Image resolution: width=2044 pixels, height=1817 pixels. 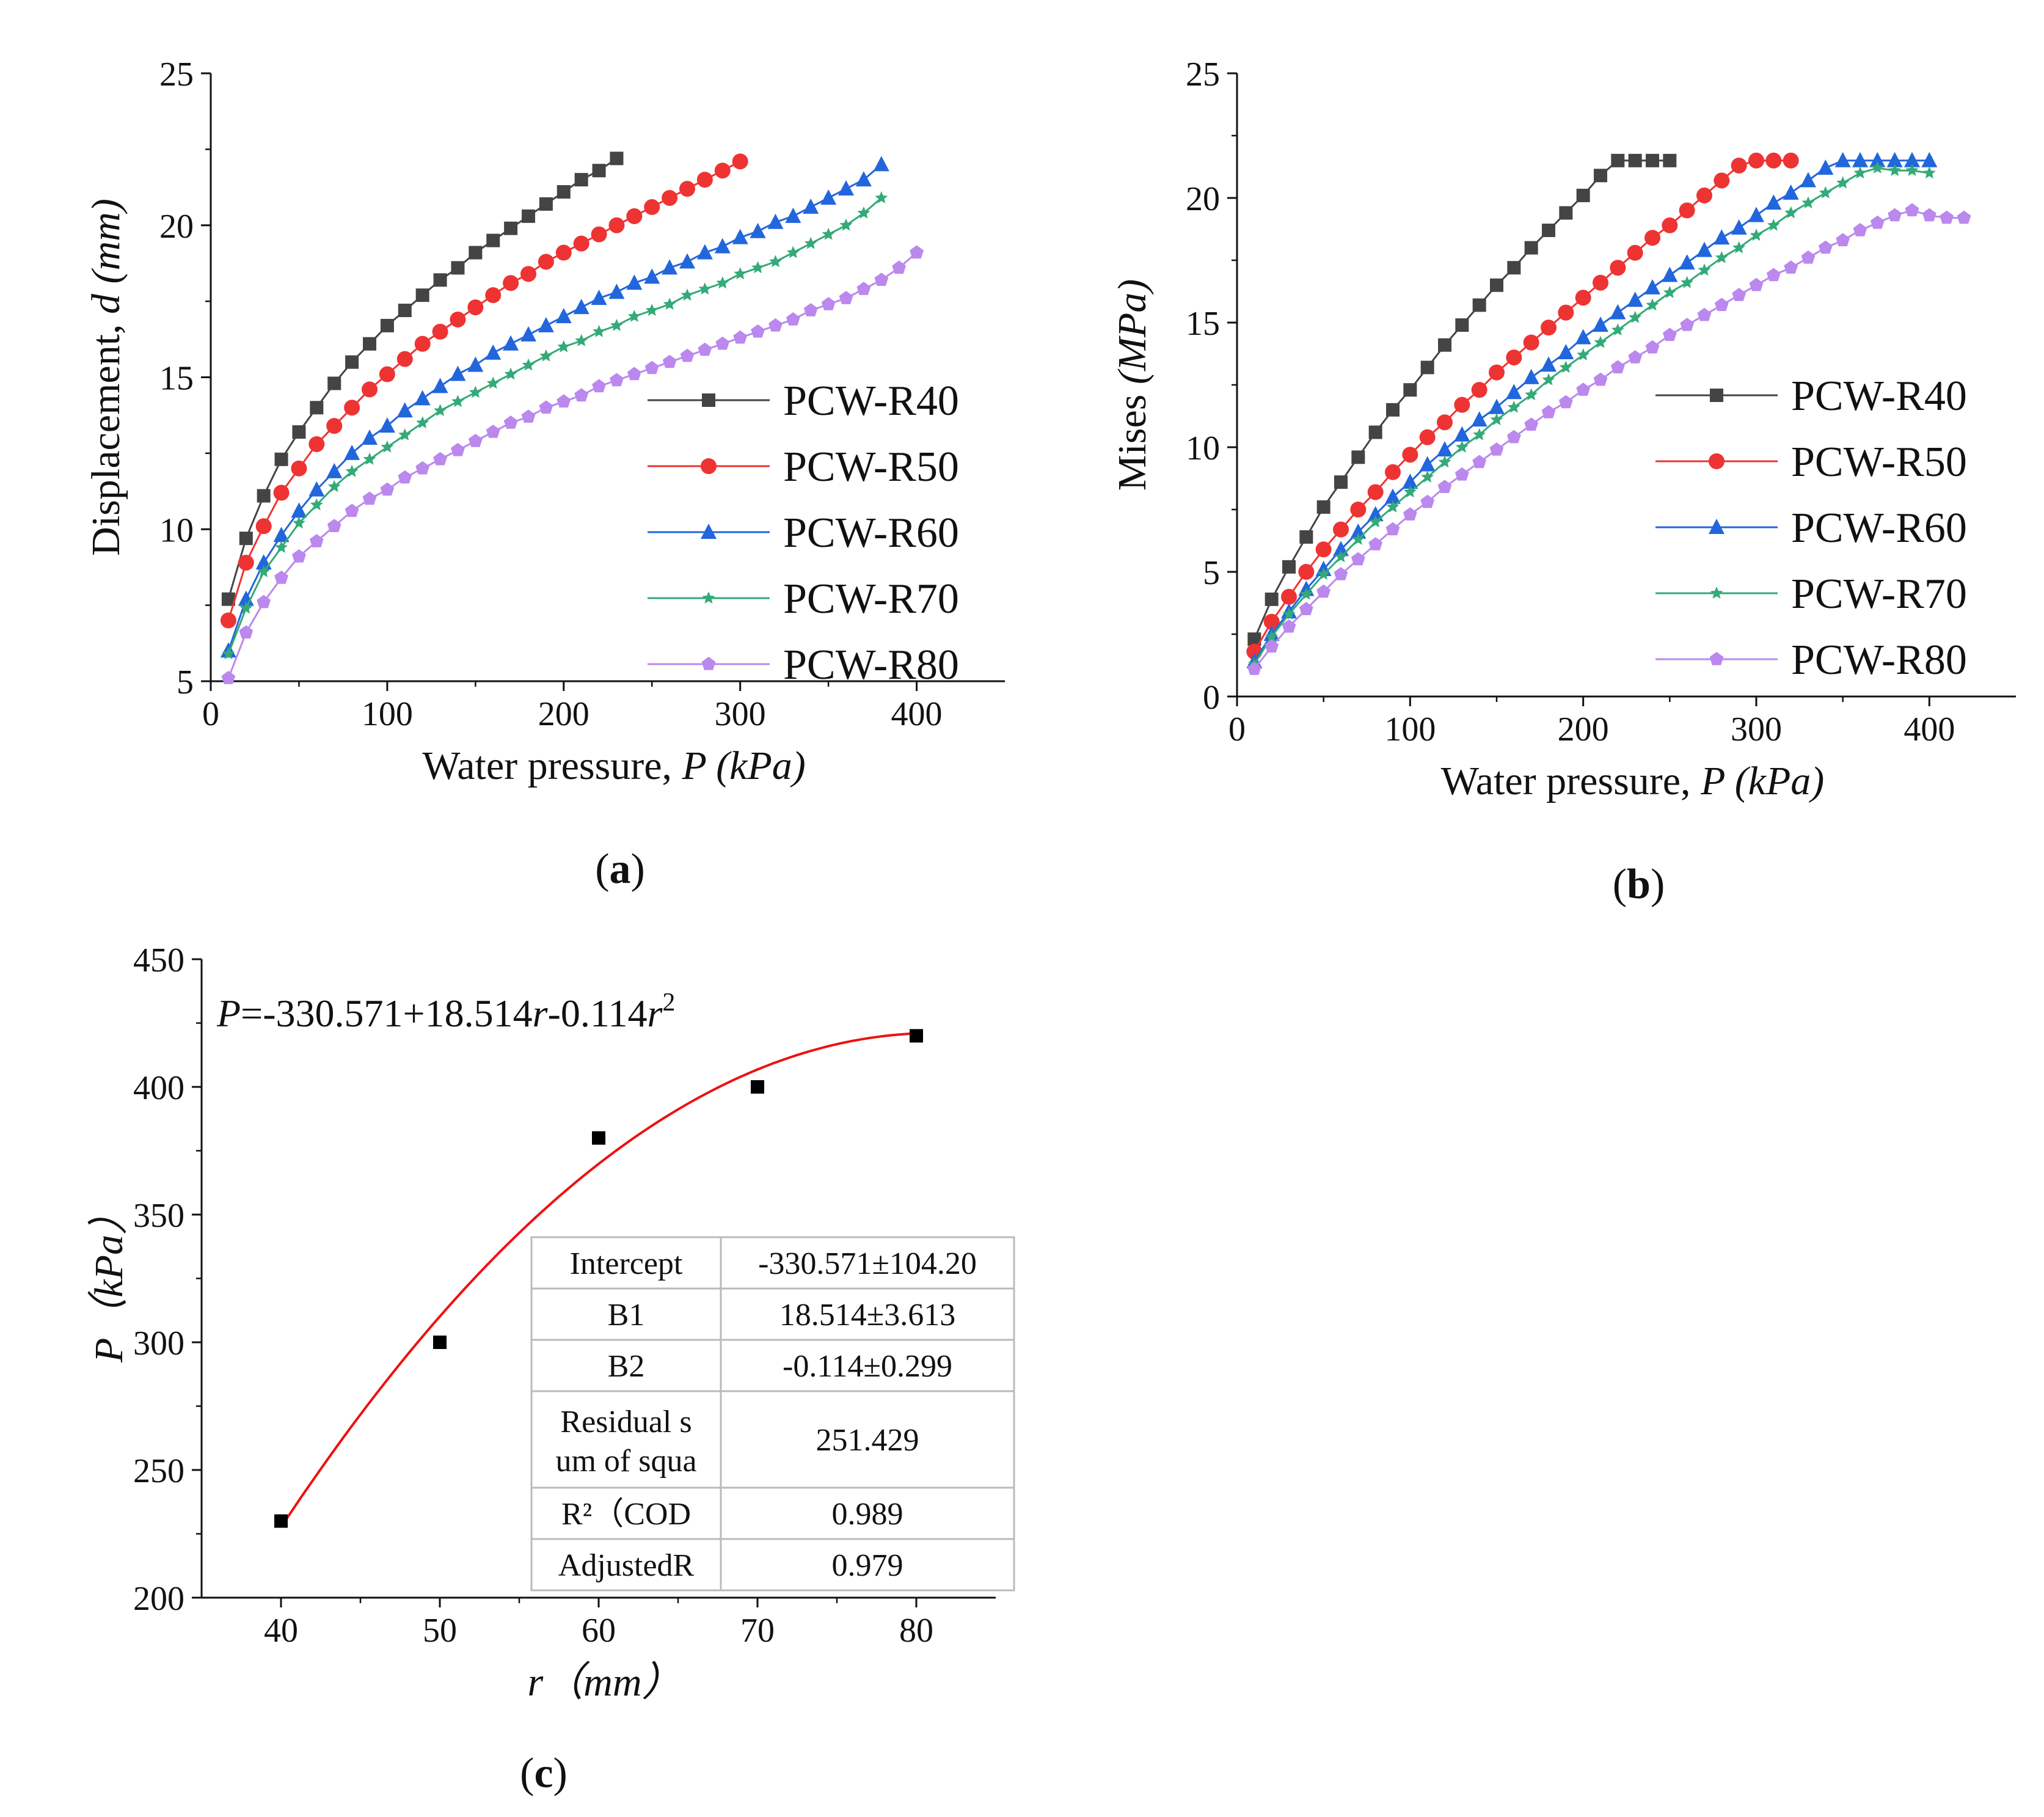 What do you see at coordinates (1592, 410) in the screenshot?
I see `series-line` at bounding box center [1592, 410].